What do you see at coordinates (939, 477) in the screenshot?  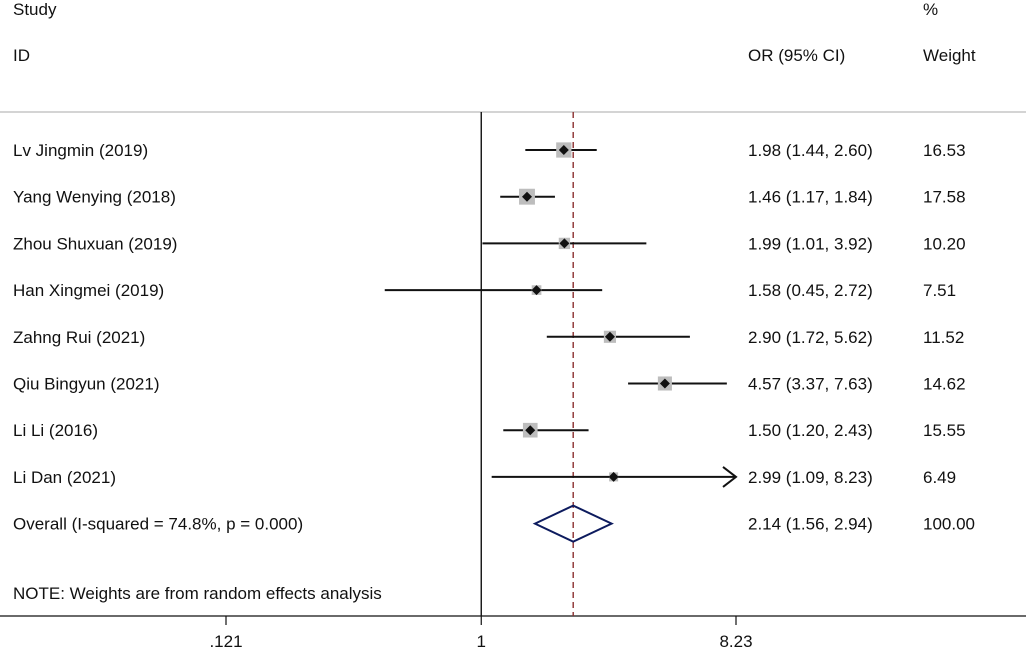 I see `study-weight-text: 6.49` at bounding box center [939, 477].